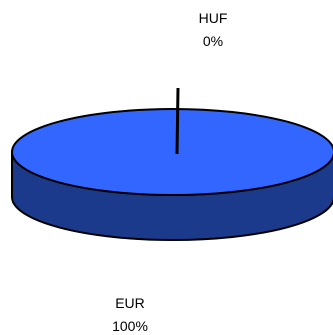 Image resolution: width=333 pixels, height=335 pixels. I want to click on slice-label-eur-name: EUR, so click(130, 303).